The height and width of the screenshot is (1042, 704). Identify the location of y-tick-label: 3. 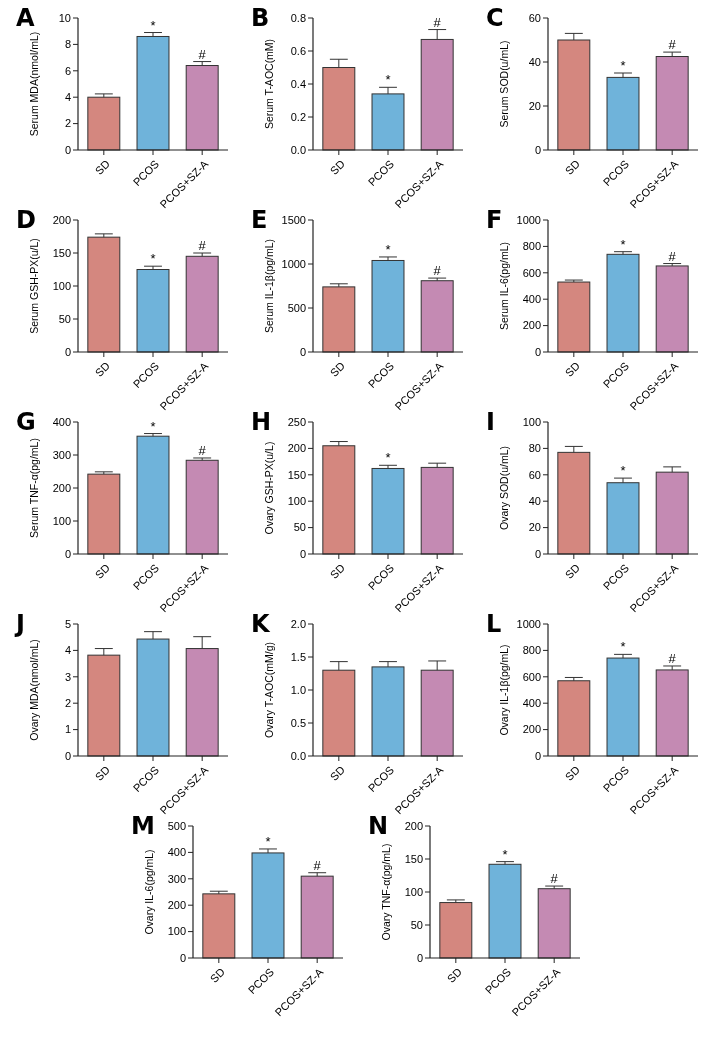
(67, 676).